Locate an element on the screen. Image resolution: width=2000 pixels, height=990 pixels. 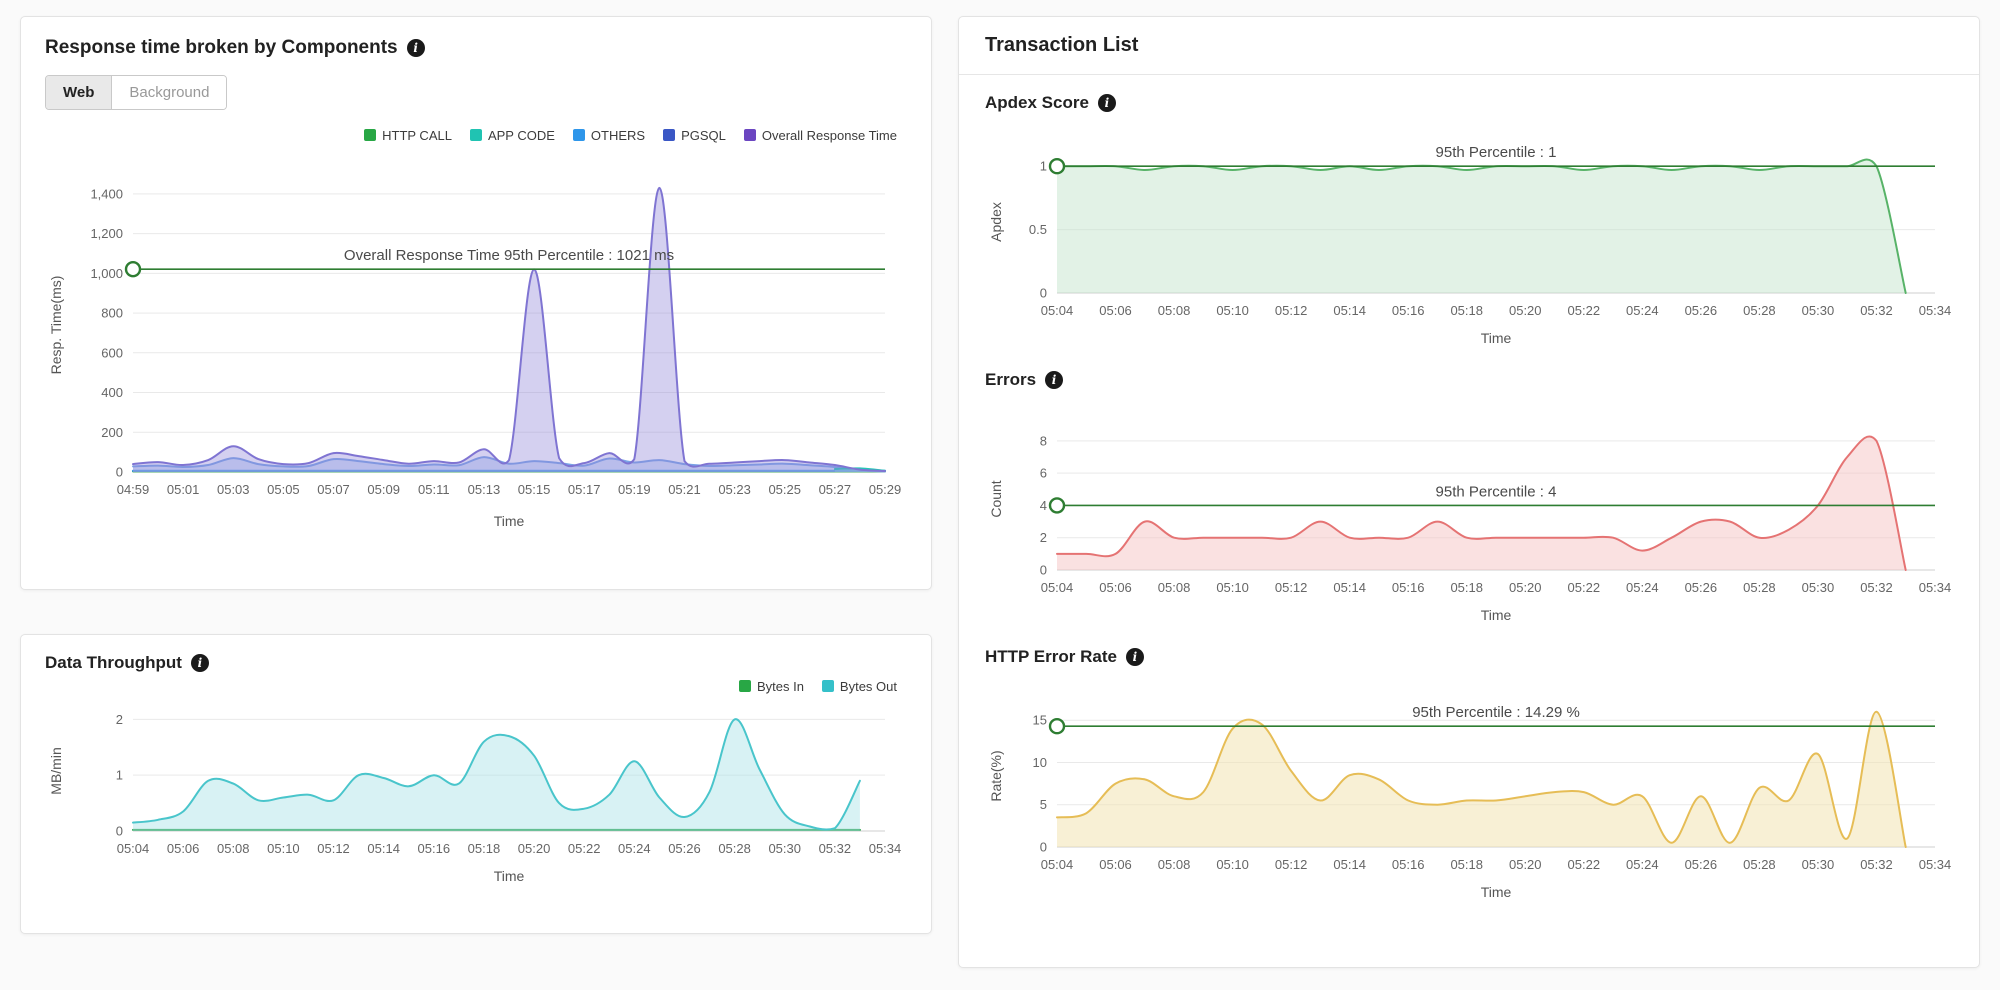
legend-item-app-code: APP CODE is located at coordinates (512, 135).